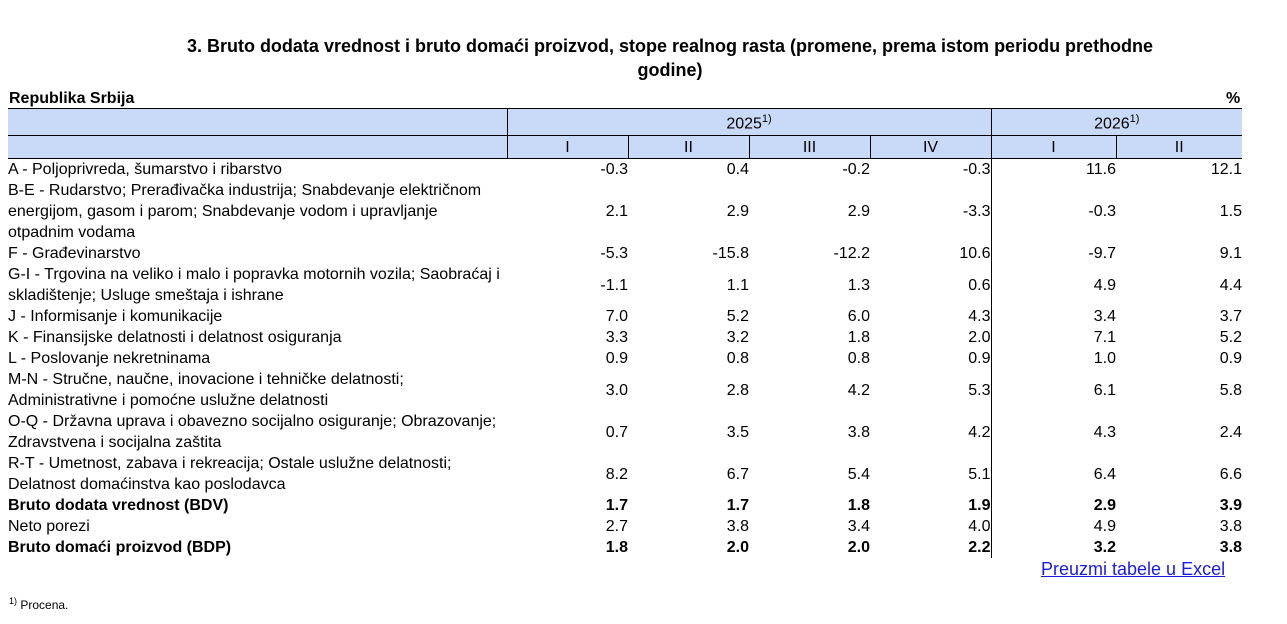  I want to click on cell-value: 7.0, so click(616, 316).